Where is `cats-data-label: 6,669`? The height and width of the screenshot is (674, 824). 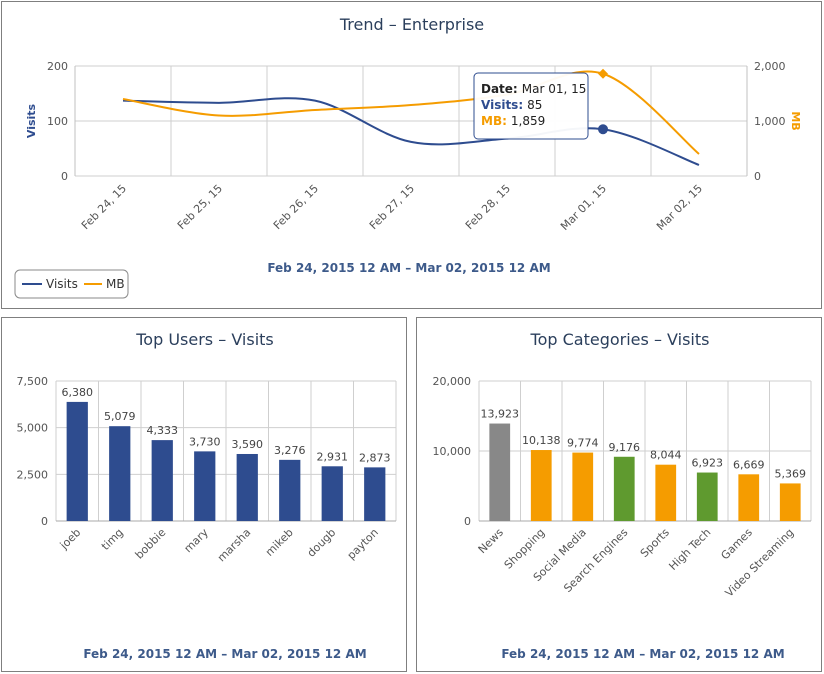
cats-data-label: 6,669 is located at coordinates (749, 464).